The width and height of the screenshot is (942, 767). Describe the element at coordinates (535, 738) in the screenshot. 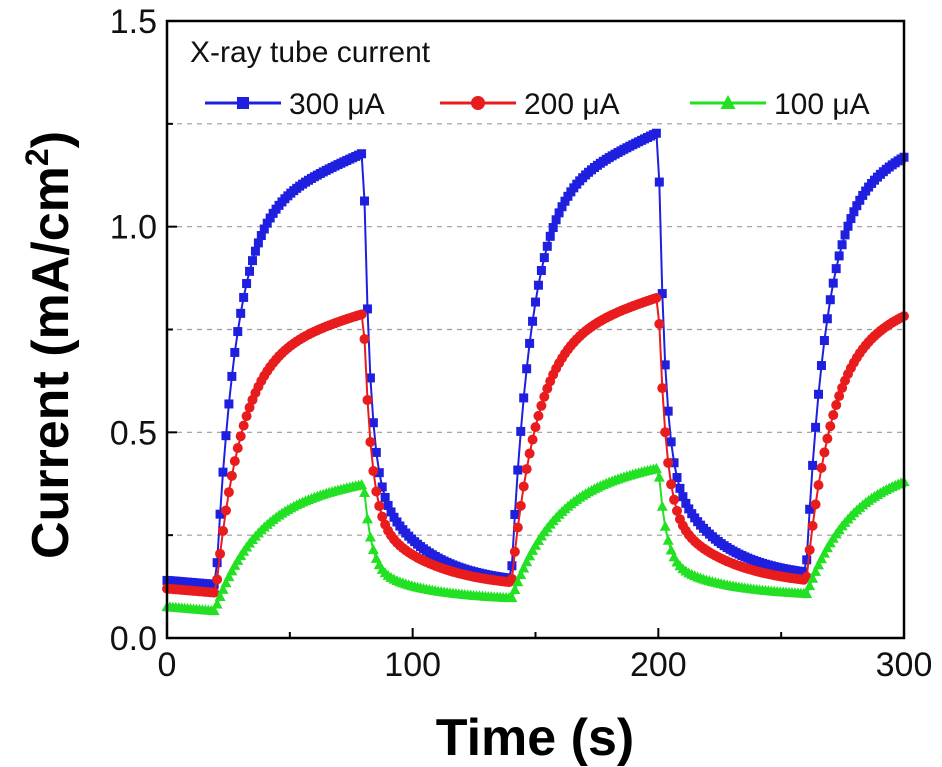

I see `x-axis-title: Time (s)` at that location.